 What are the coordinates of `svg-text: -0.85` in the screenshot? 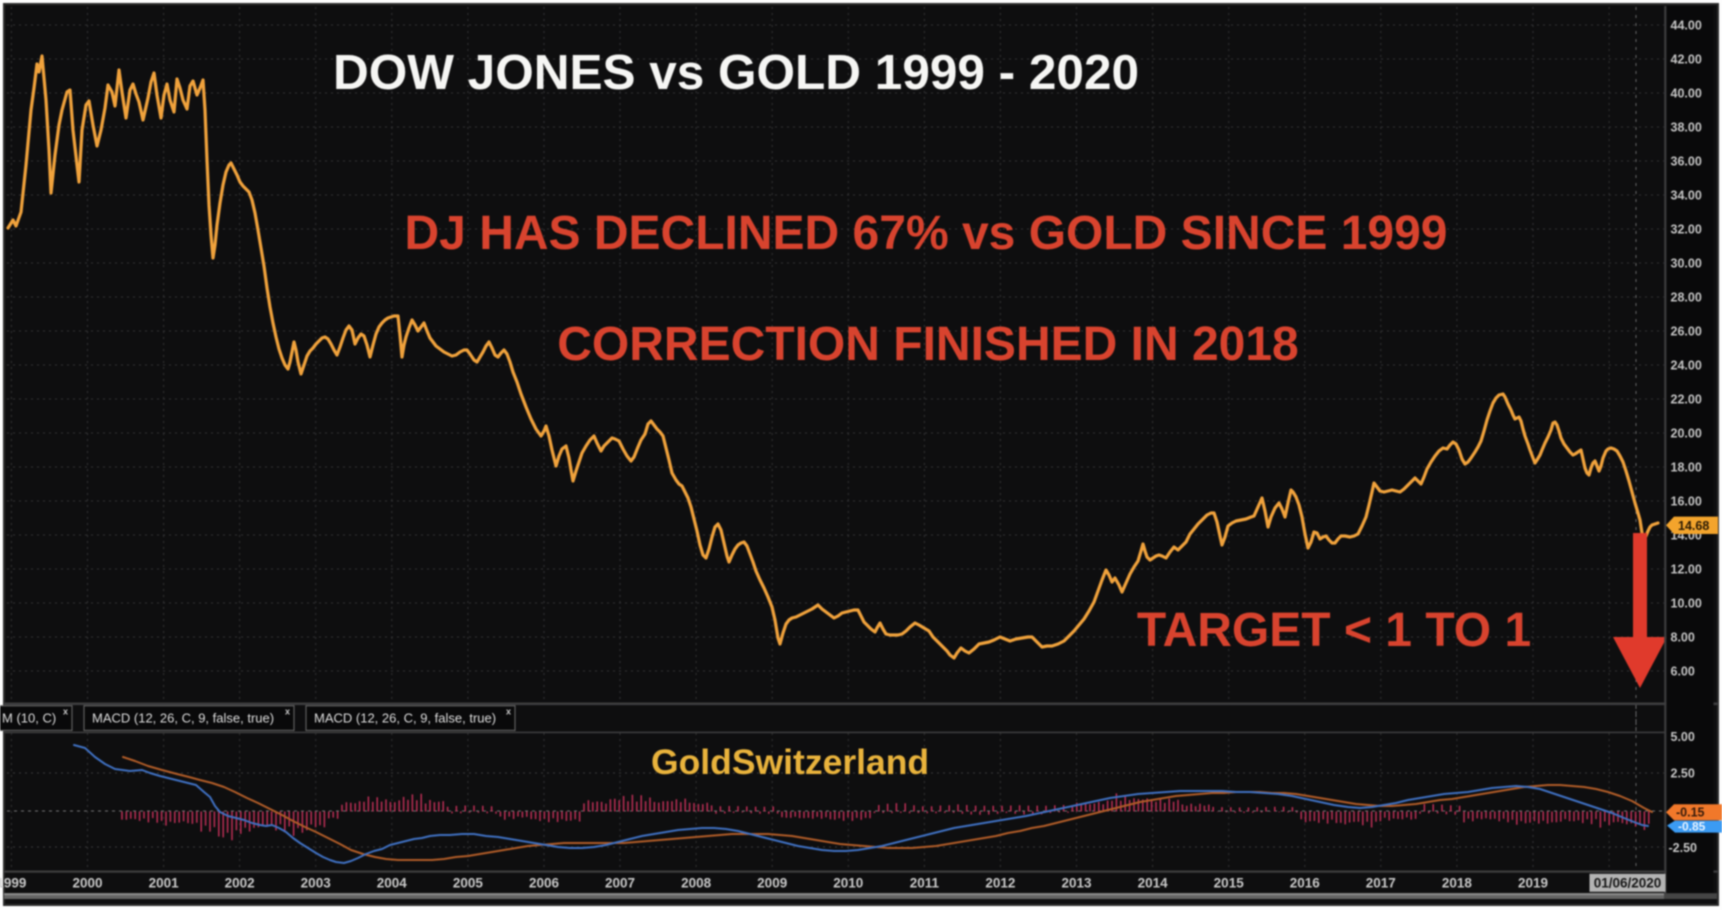 It's located at (1692, 827).